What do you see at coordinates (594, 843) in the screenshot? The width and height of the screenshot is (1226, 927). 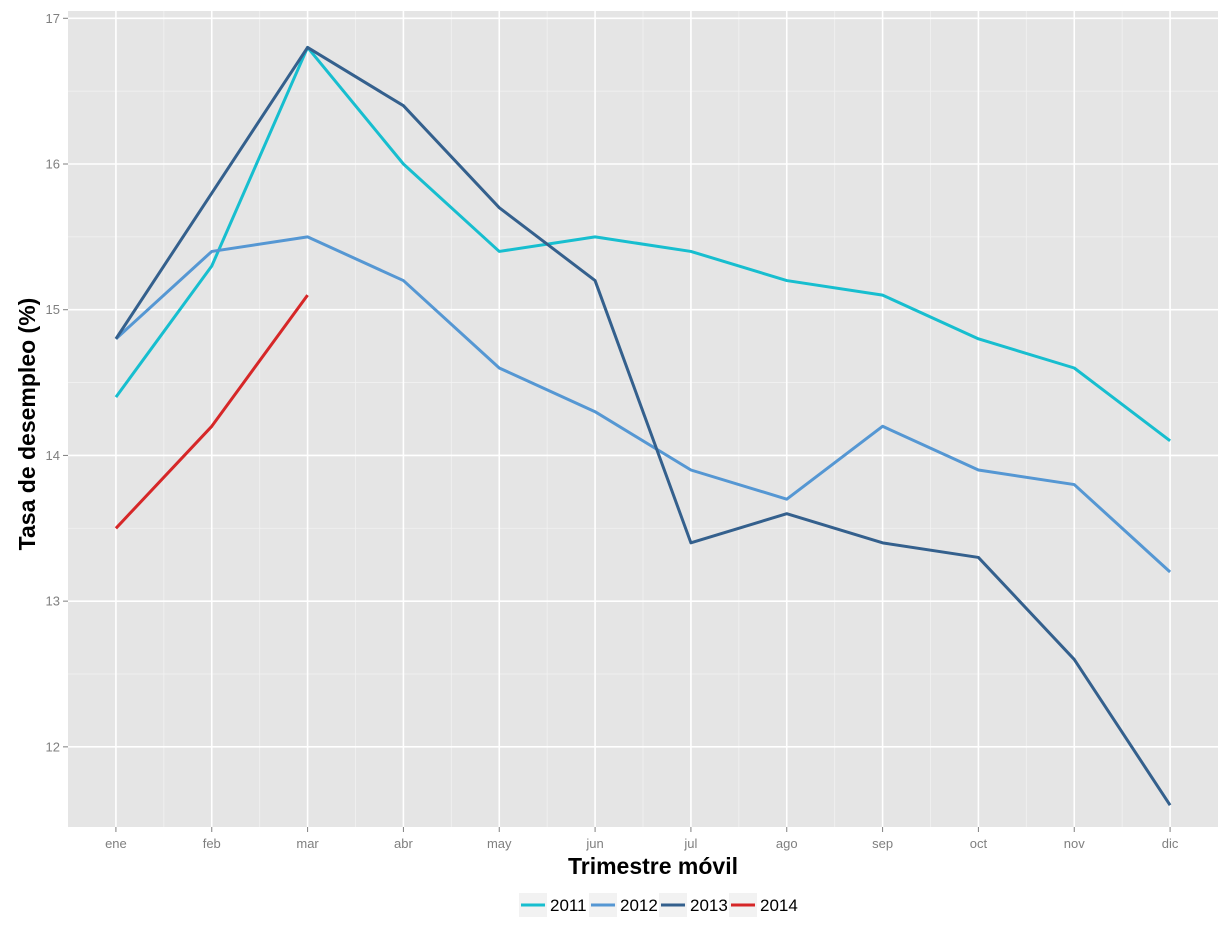 I see `x-tick-label: jun` at bounding box center [594, 843].